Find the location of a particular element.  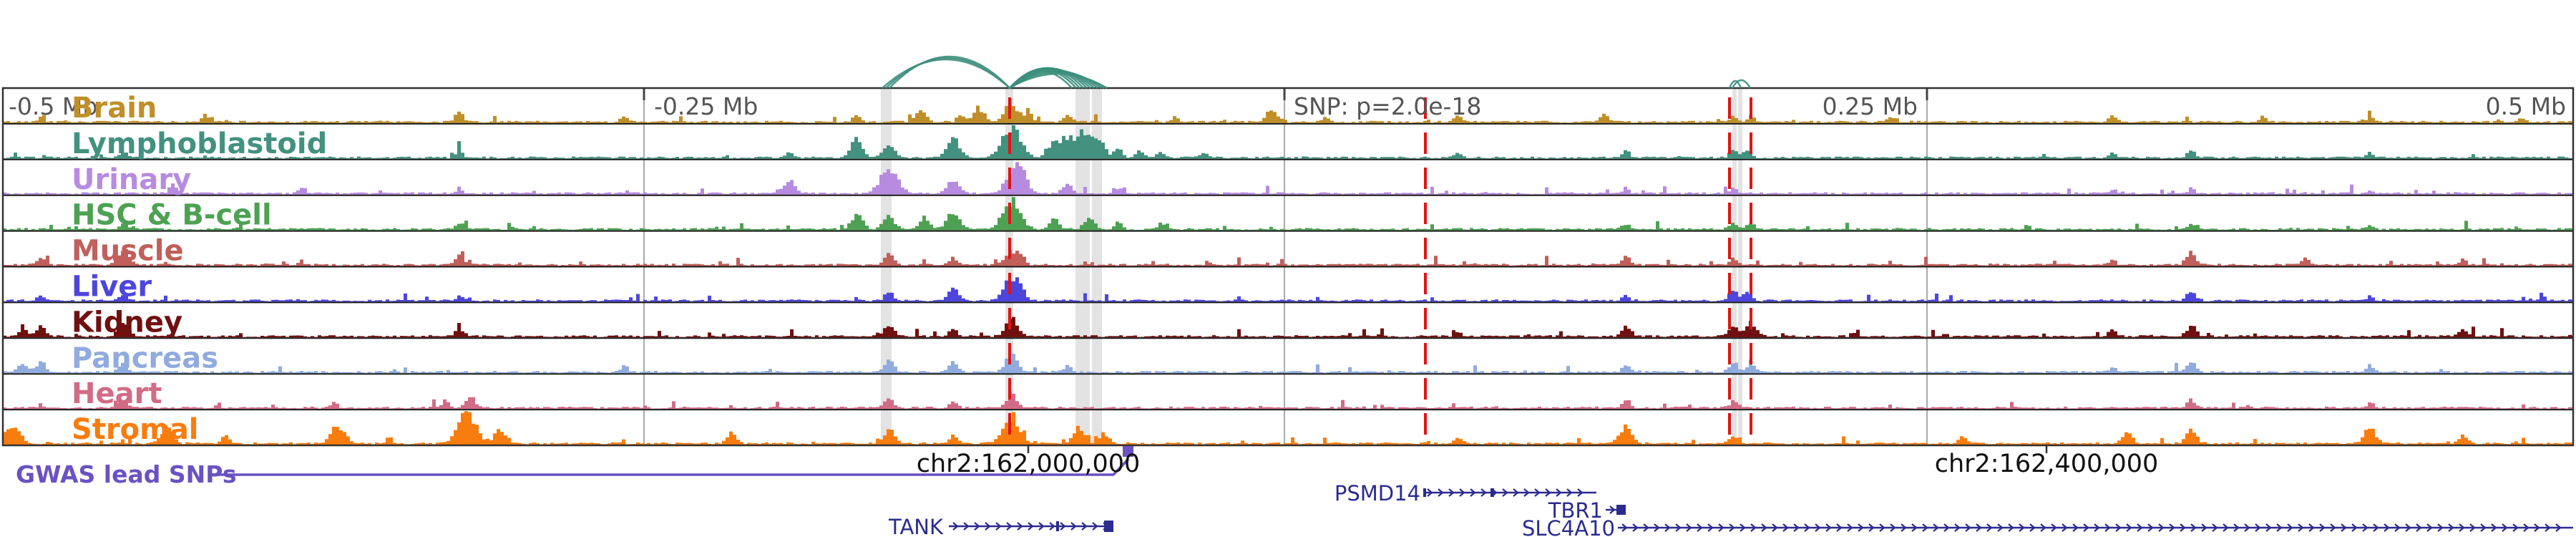

gene-model-tank is located at coordinates (1031, 526).